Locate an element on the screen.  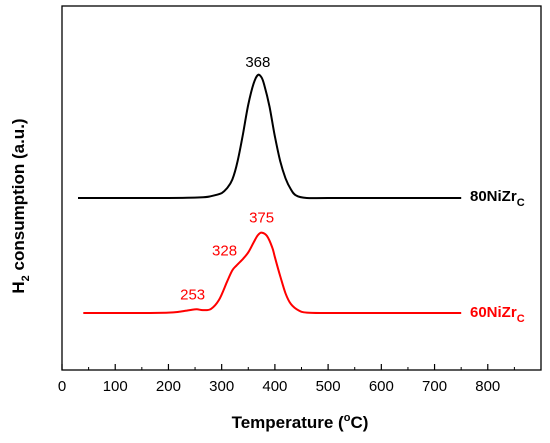
x-tick-label: 200 is located at coordinates (168, 386).